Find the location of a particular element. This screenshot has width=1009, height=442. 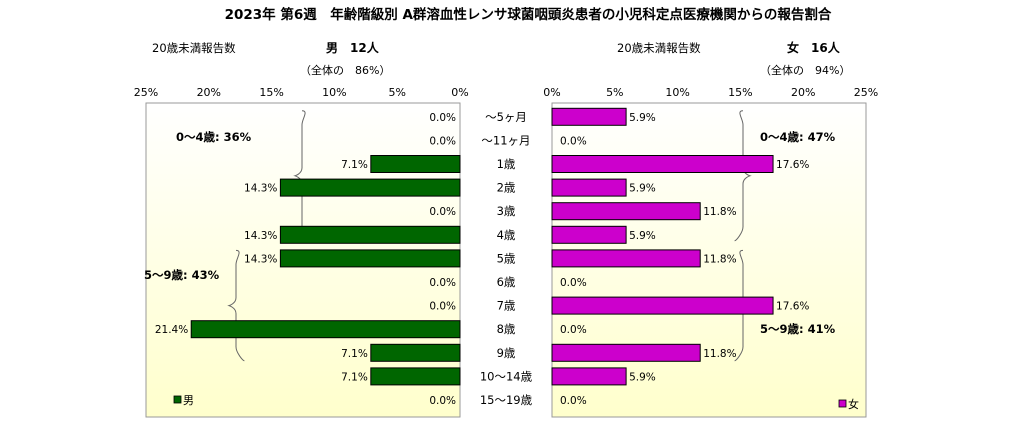

right-subtitle-label: 20歳未満報告数 is located at coordinates (659, 48).